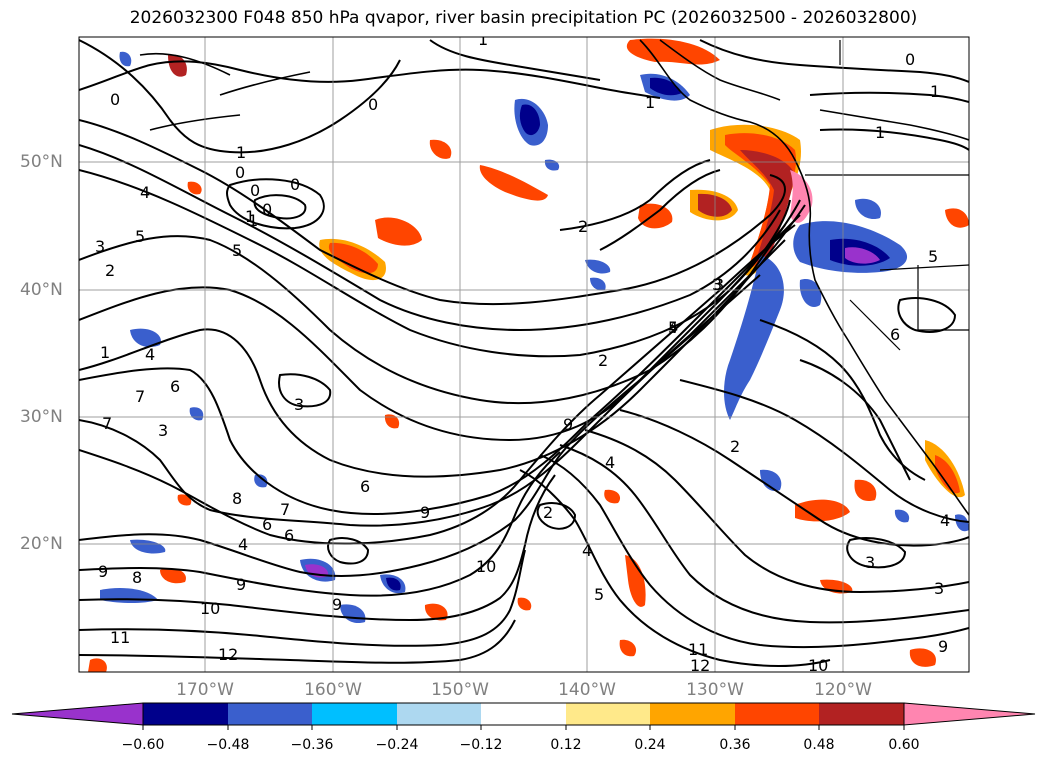 The height and width of the screenshot is (765, 1047). Describe the element at coordinates (41, 417) in the screenshot. I see `lat-label-30n: 30°N` at that location.